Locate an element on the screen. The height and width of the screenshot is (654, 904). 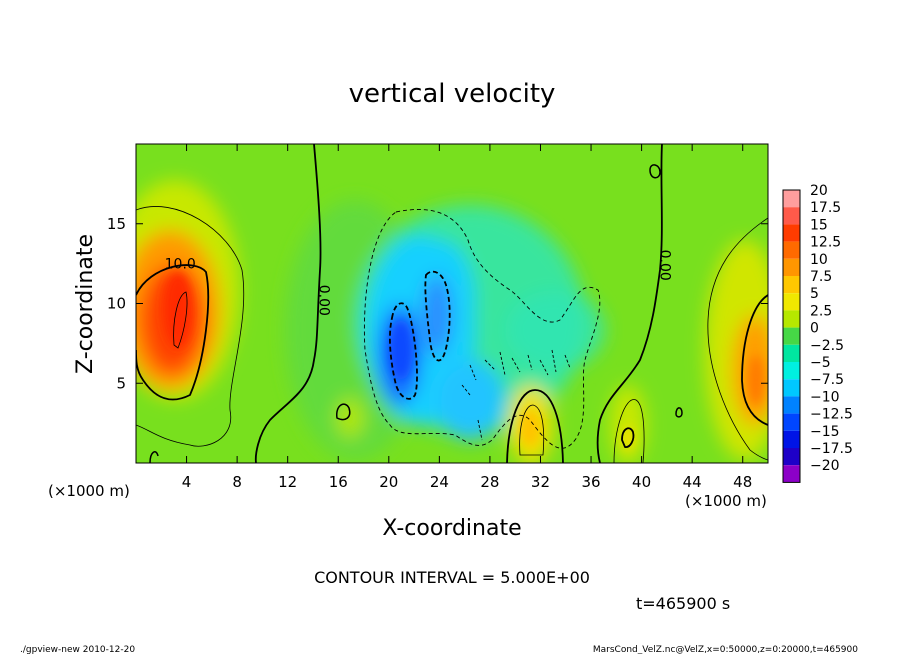
contour-line-blob-c is located at coordinates (679, 412).